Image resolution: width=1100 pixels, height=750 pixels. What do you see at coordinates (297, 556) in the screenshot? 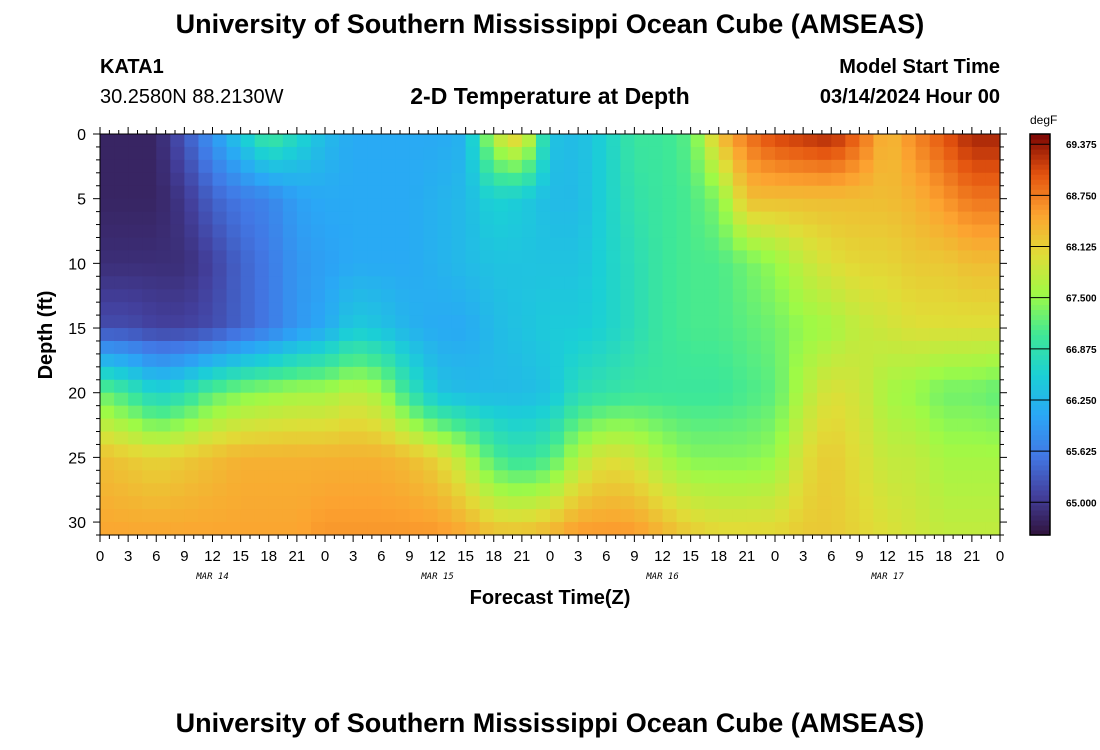
I see `x-tick-label: 21` at bounding box center [297, 556].